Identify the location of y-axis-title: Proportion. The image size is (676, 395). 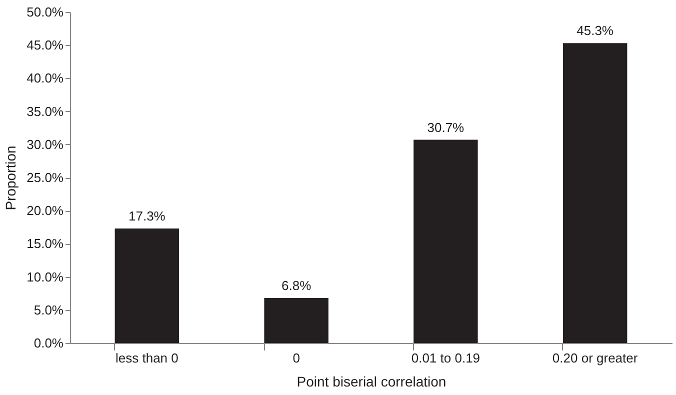
(10, 178).